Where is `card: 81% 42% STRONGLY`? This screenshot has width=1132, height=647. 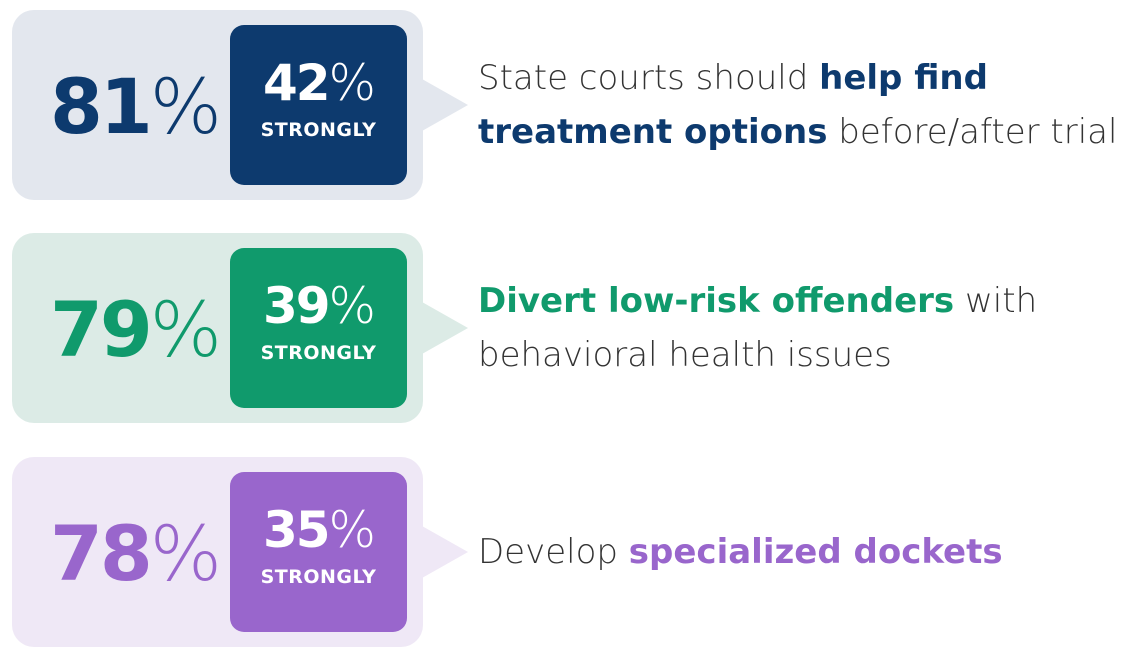
card: 81% 42% STRONGLY is located at coordinates (240, 105).